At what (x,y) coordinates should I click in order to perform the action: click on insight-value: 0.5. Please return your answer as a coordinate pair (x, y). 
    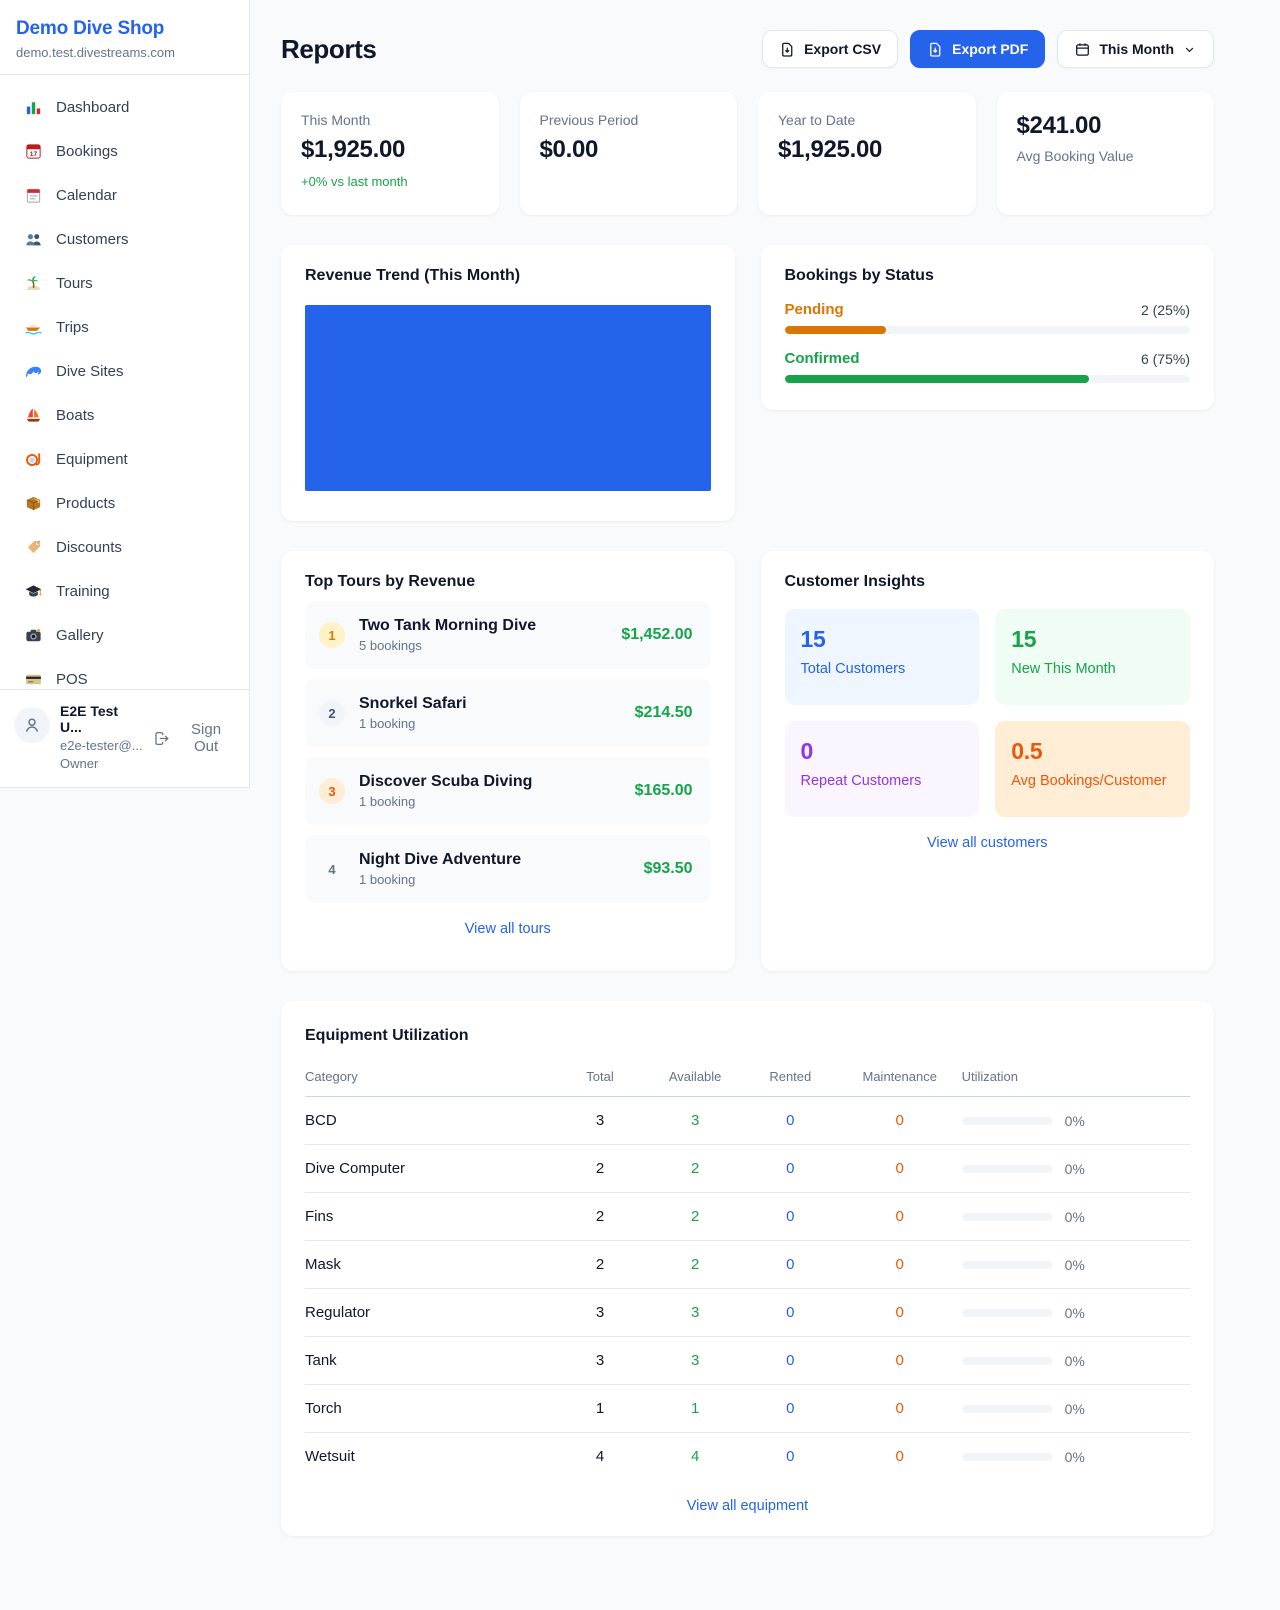
    Looking at the image, I should click on (1027, 751).